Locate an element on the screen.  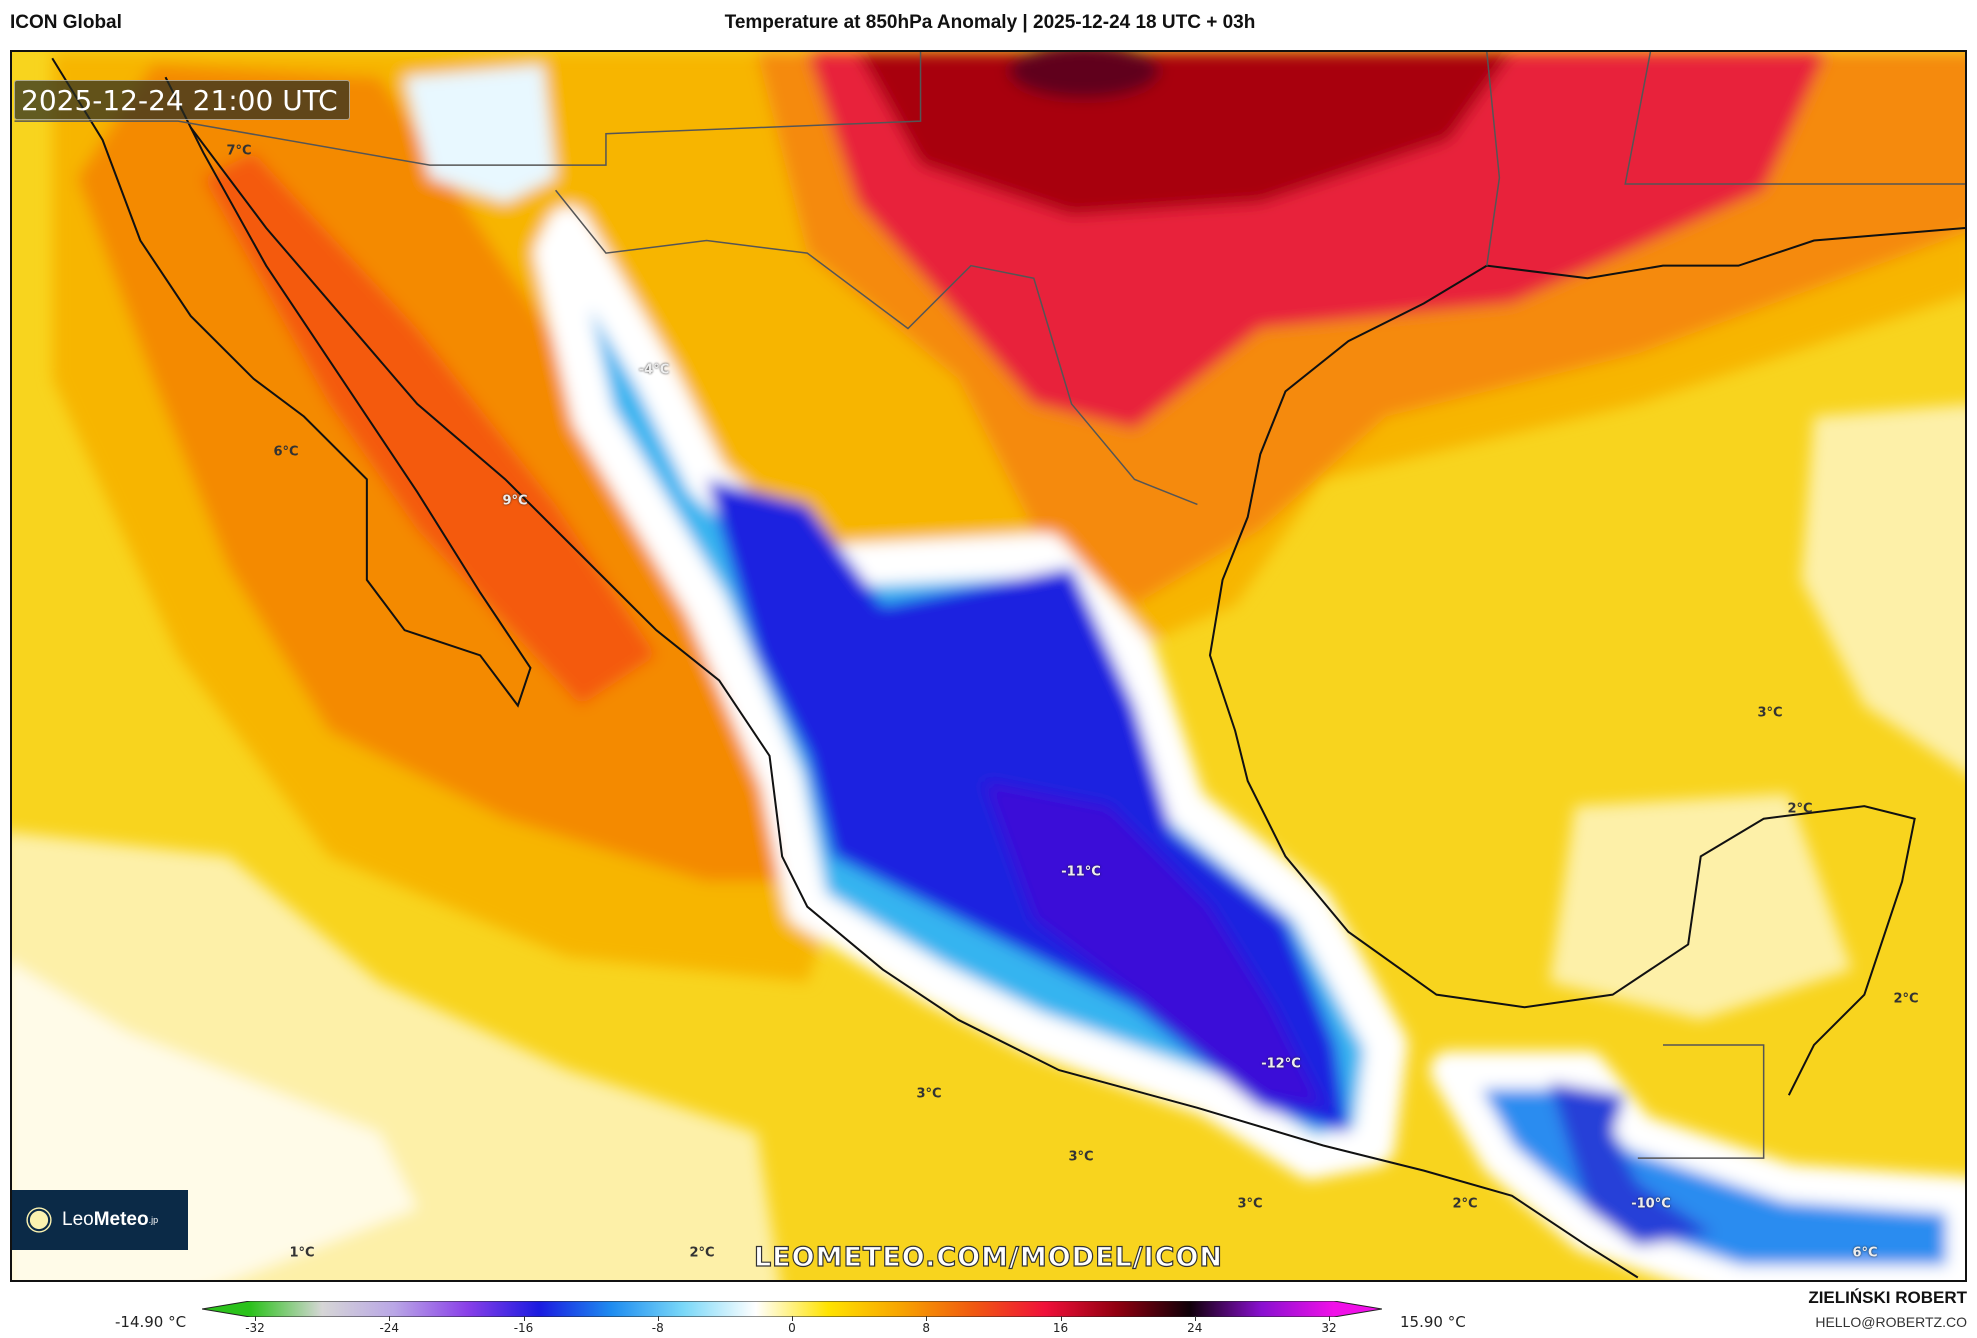
colorbar-tick-label: 0 is located at coordinates (792, 1328).